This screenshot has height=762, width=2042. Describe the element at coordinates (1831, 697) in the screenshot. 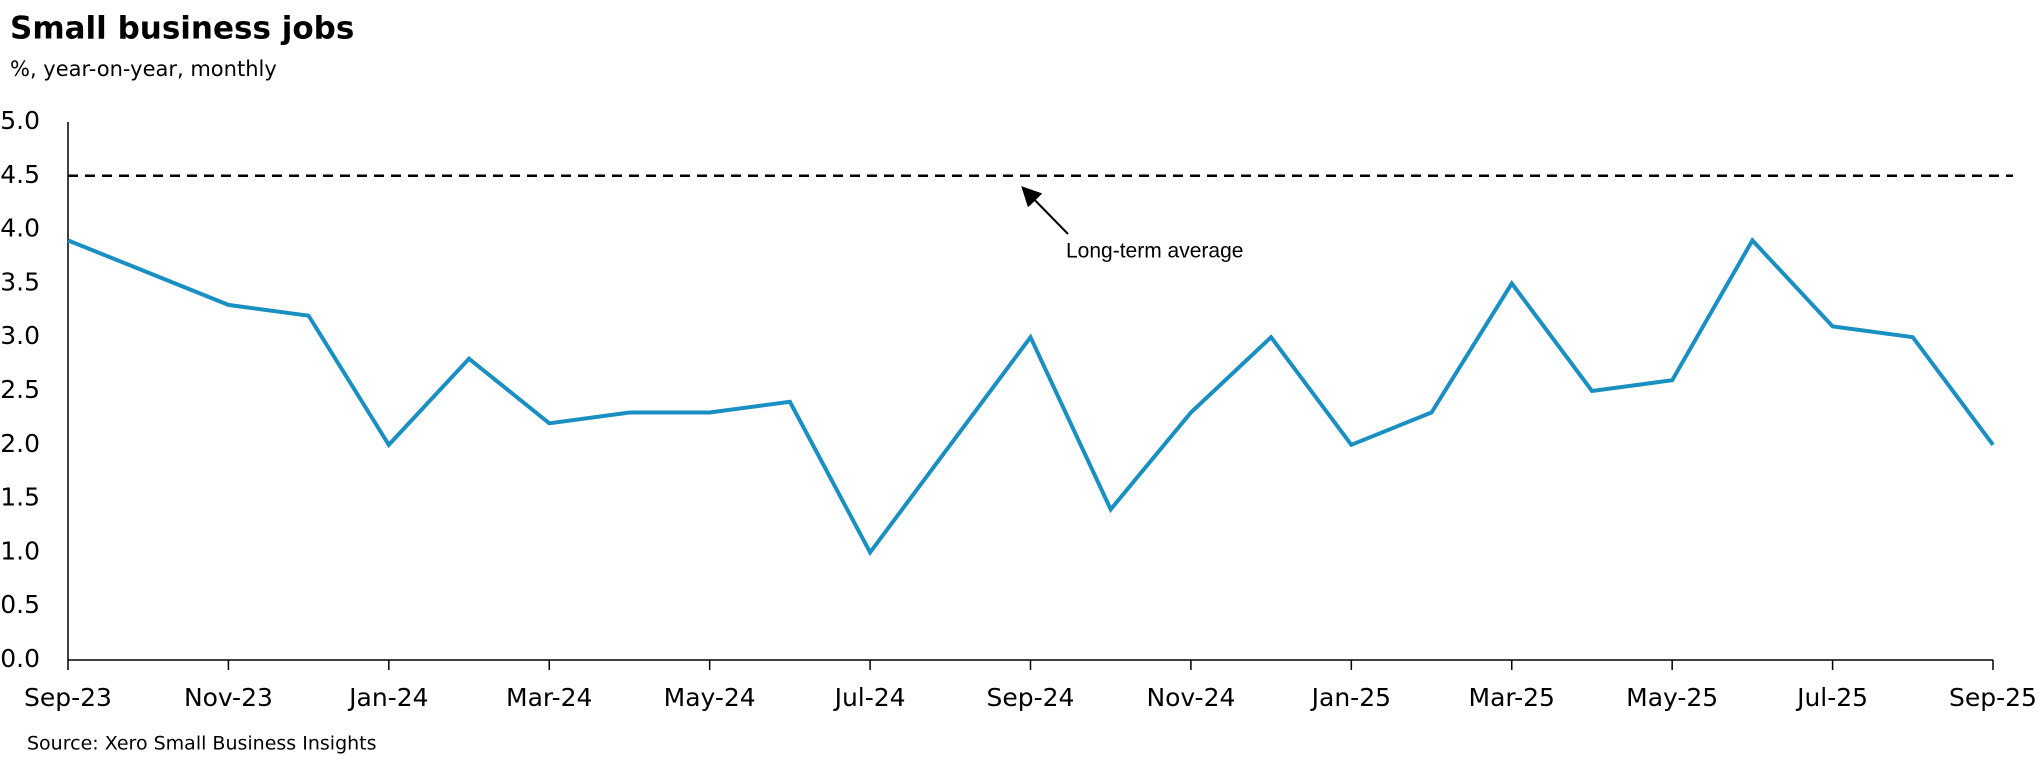

I see `x-tick-label: Jul-25` at that location.